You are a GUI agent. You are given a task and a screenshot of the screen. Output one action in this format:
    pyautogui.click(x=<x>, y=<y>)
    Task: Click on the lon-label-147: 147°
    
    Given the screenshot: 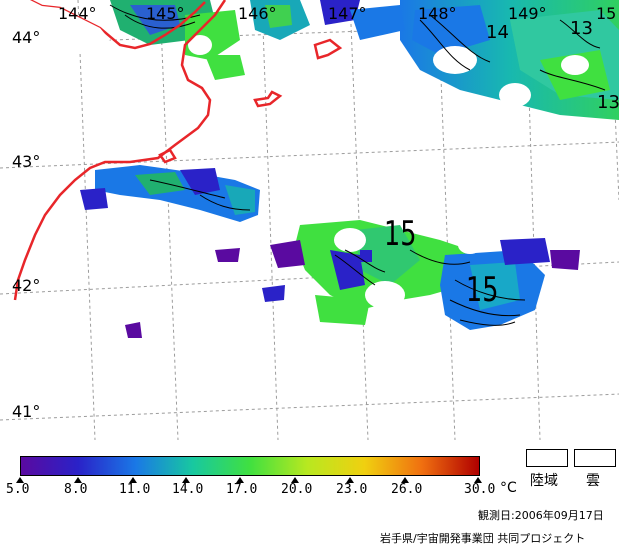 What is the action you would take?
    pyautogui.click(x=347, y=13)
    